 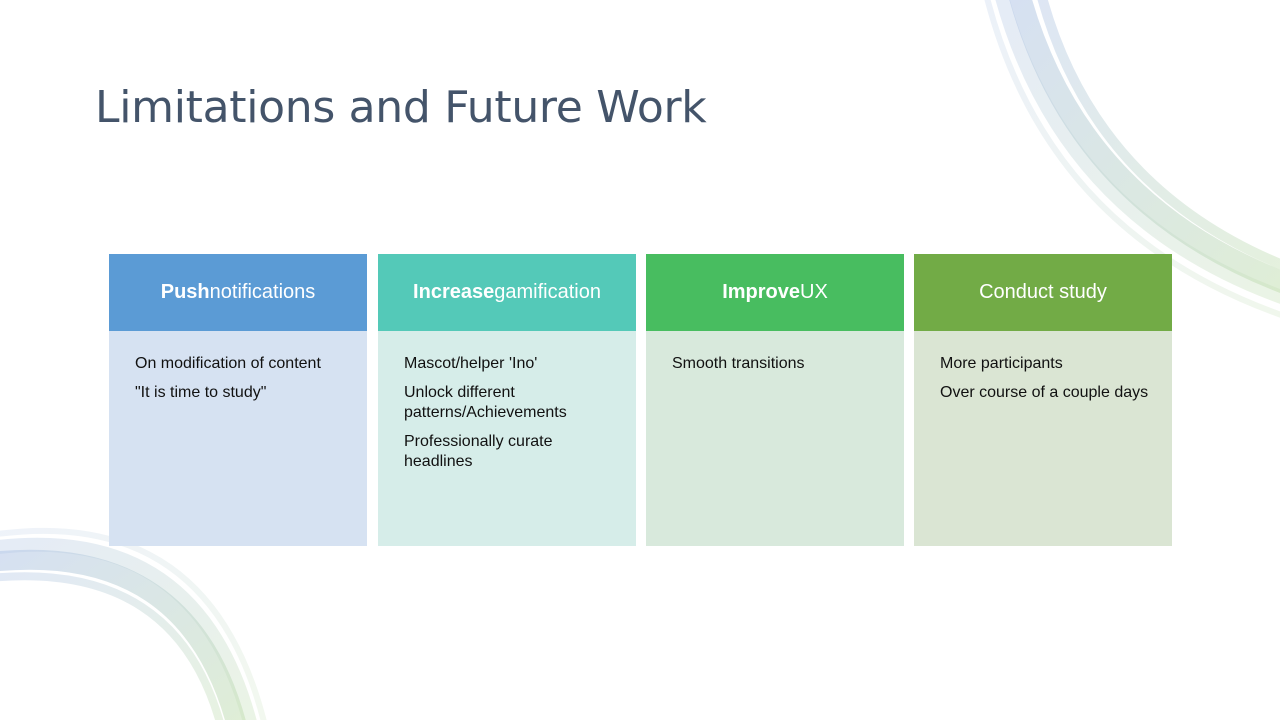 What do you see at coordinates (454, 292) in the screenshot?
I see `header-bold: Increase` at bounding box center [454, 292].